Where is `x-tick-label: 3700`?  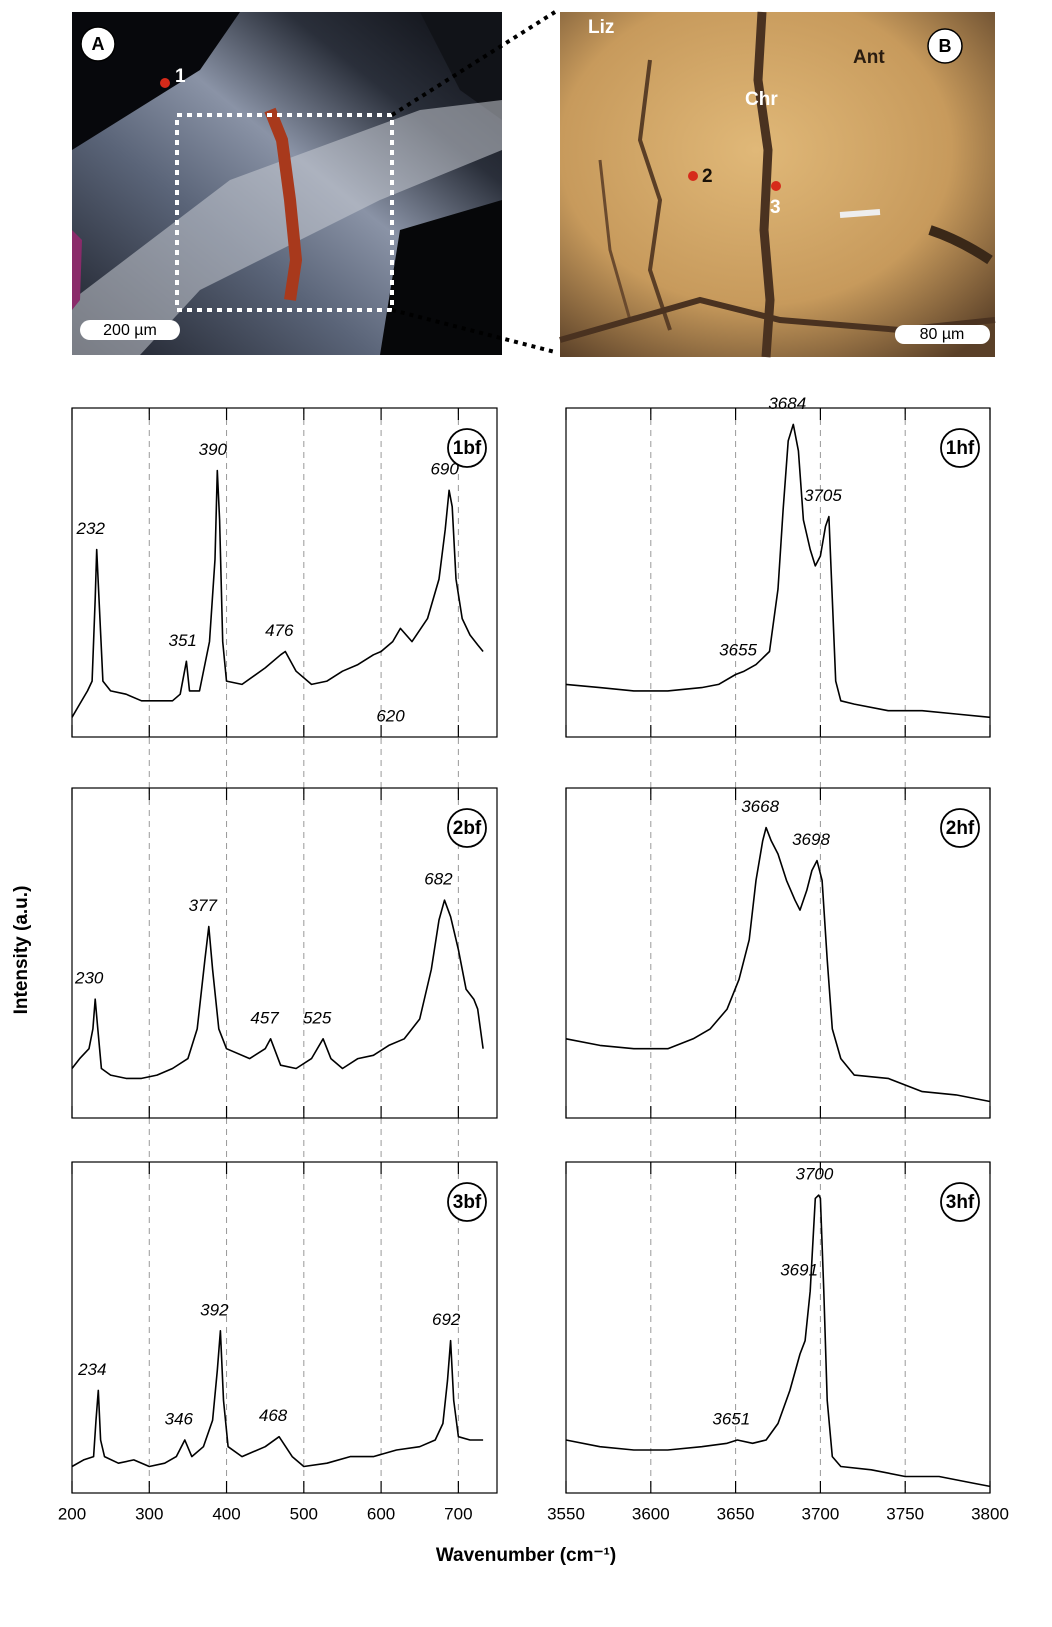
x-tick-label: 3700 is located at coordinates (820, 1513).